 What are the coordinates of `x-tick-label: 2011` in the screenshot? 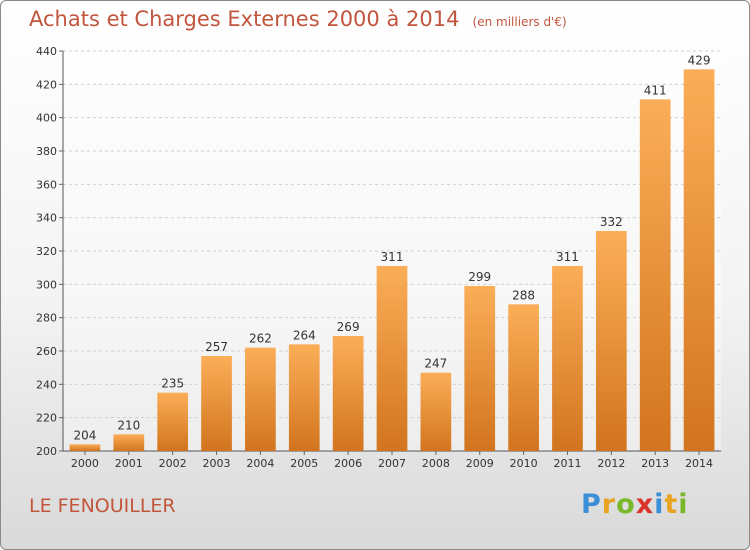 It's located at (567, 463).